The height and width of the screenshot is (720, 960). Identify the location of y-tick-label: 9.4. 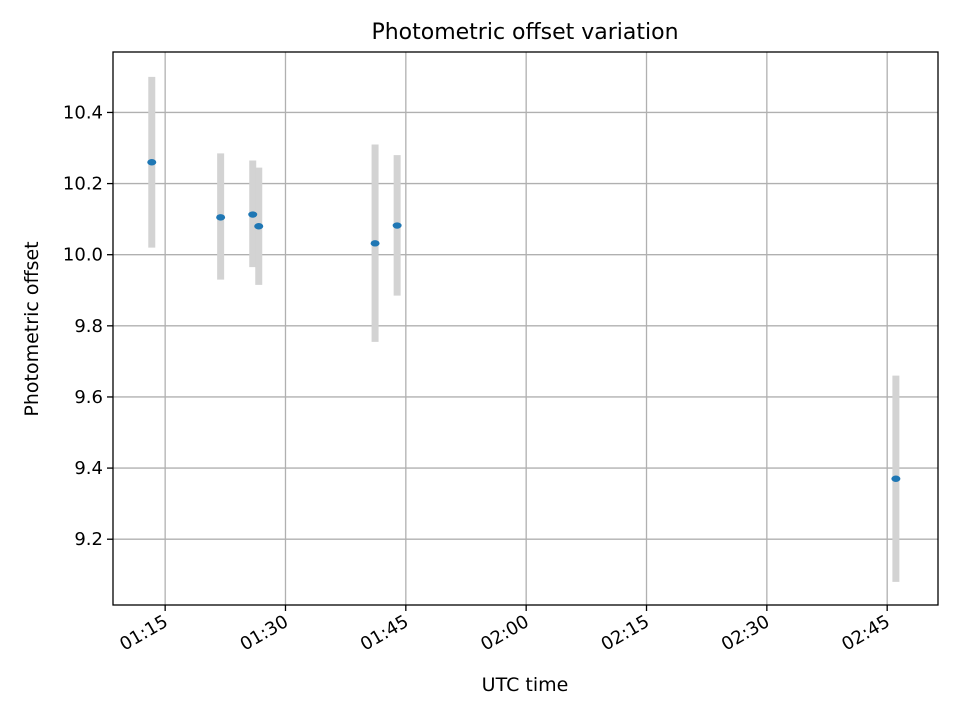
(88, 468).